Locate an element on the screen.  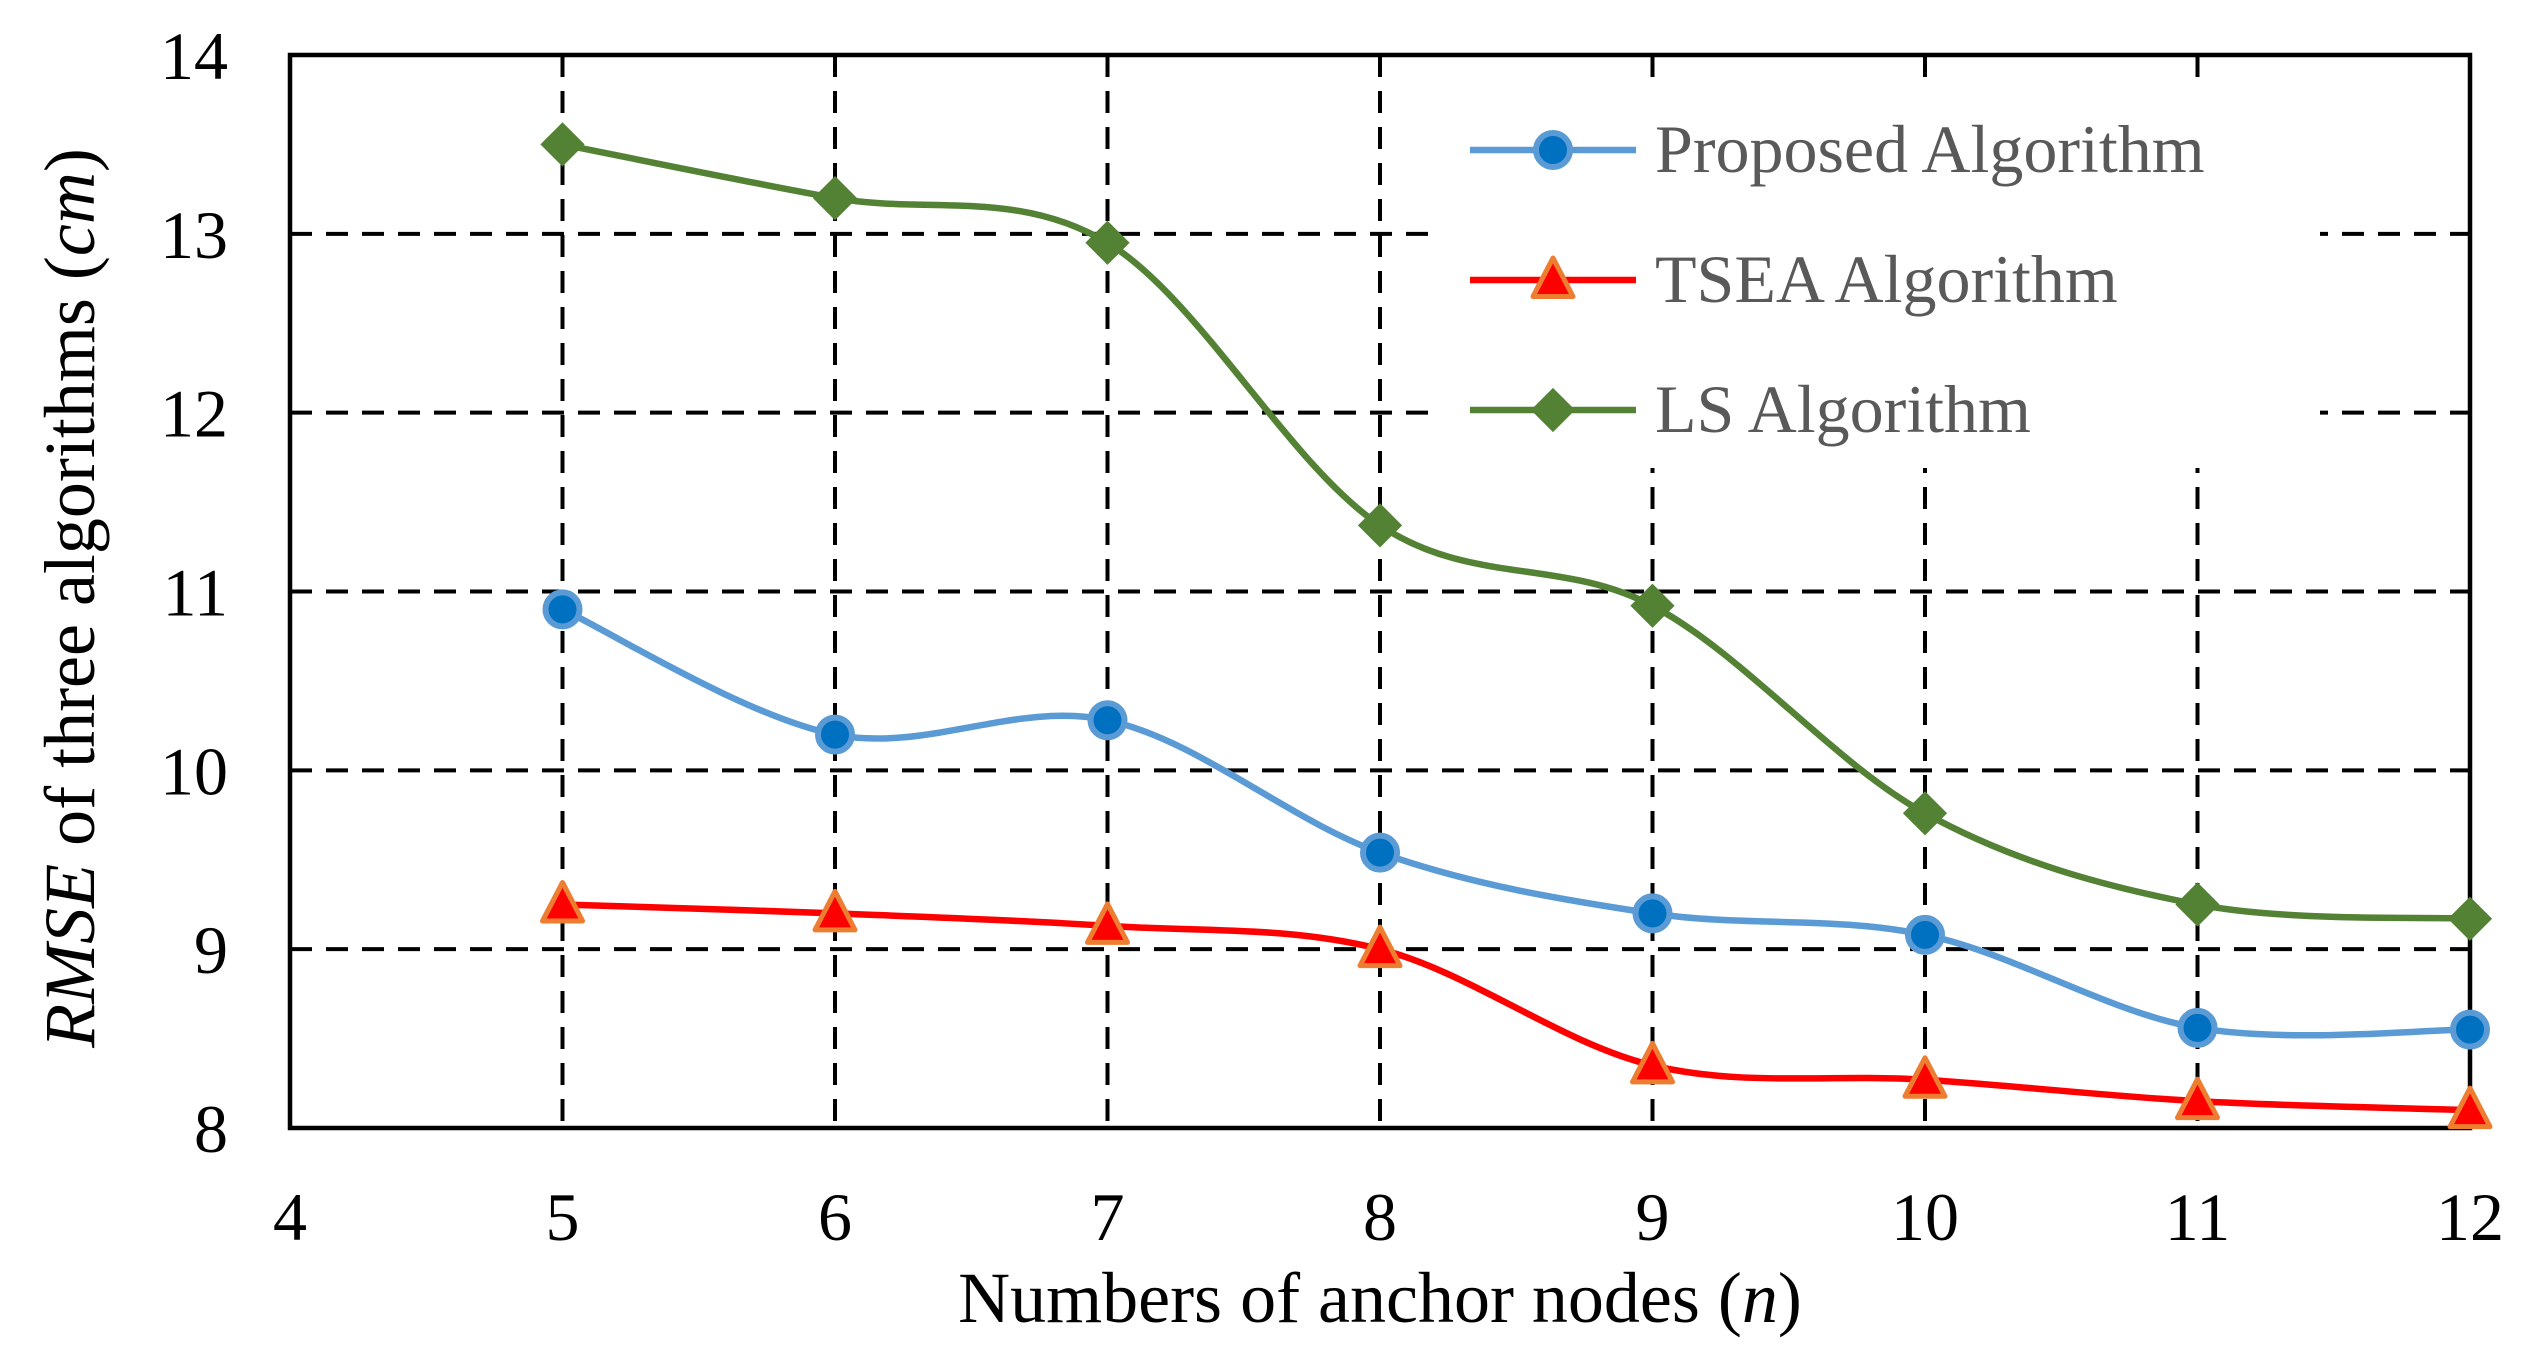
x-tick-label: 11 is located at coordinates (2197, 1217).